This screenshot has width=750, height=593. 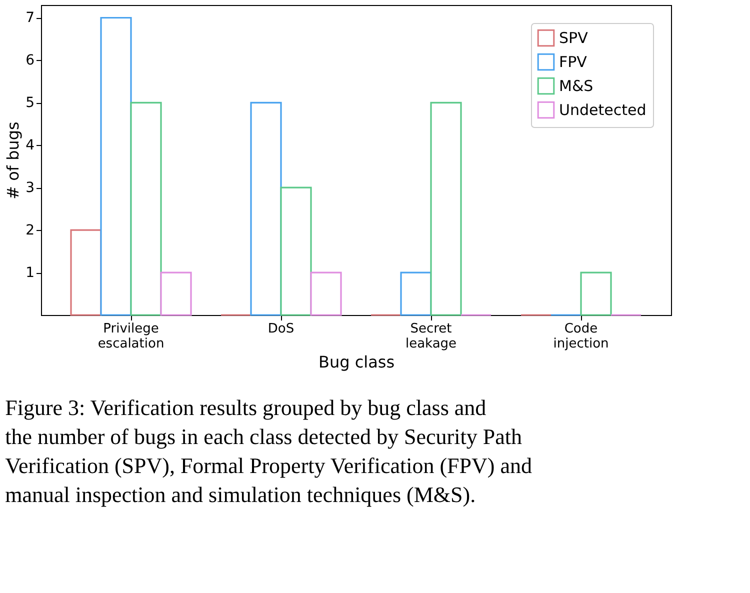 I want to click on x-tick-label: Privilege escalation, so click(x=131, y=337).